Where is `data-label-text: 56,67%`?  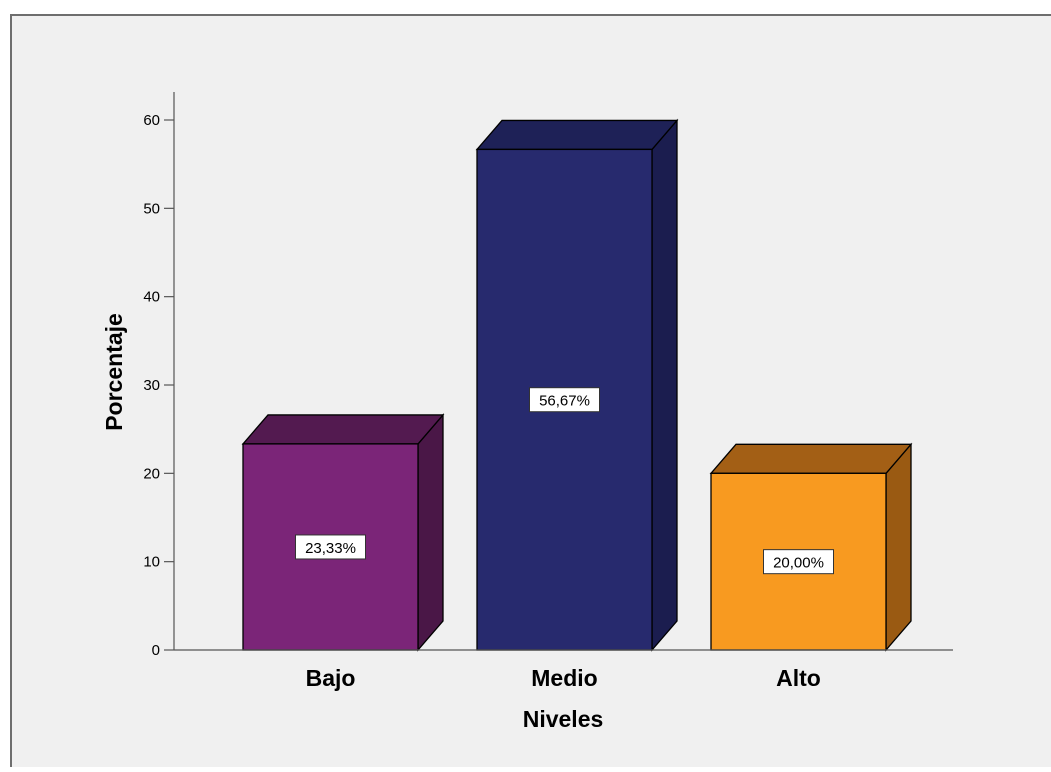 data-label-text: 56,67% is located at coordinates (564, 401).